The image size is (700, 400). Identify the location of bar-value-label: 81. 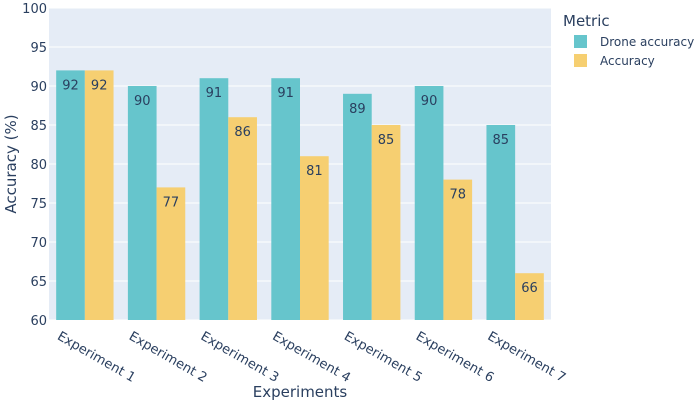
(314, 171).